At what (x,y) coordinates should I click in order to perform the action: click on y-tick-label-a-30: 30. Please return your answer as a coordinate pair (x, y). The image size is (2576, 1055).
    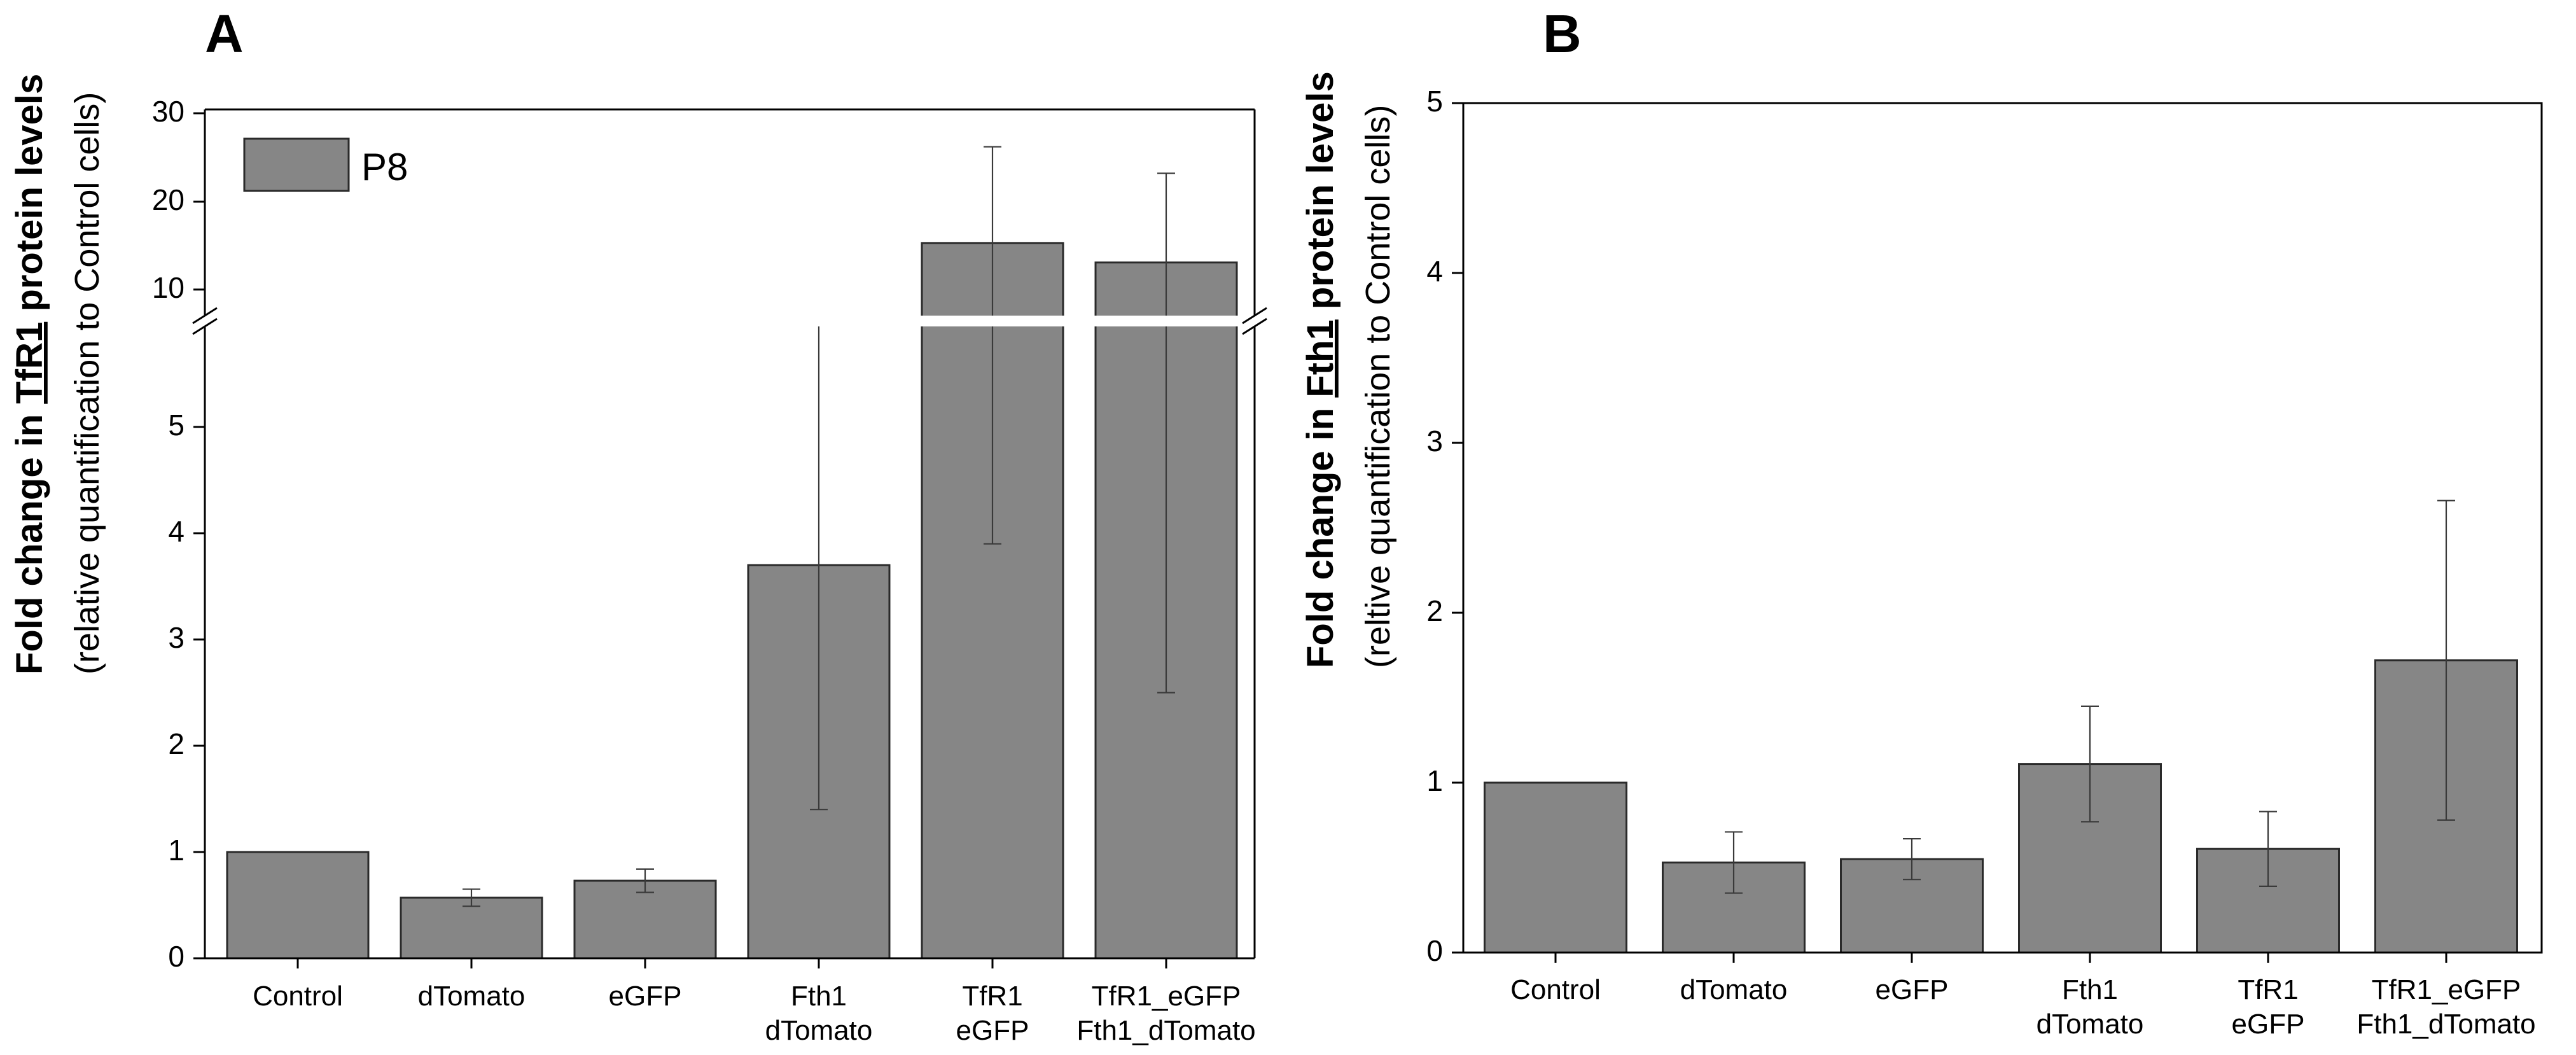
    Looking at the image, I should click on (168, 111).